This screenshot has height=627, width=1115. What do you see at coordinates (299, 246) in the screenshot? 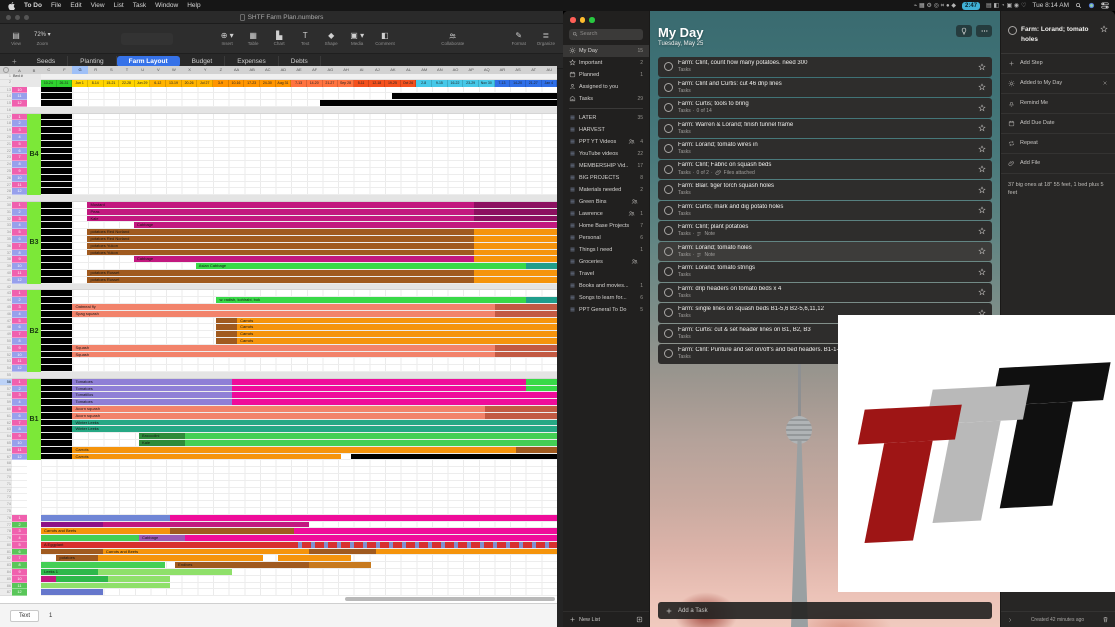
I see `sheet-cells: potatoes Yukon` at bounding box center [299, 246].